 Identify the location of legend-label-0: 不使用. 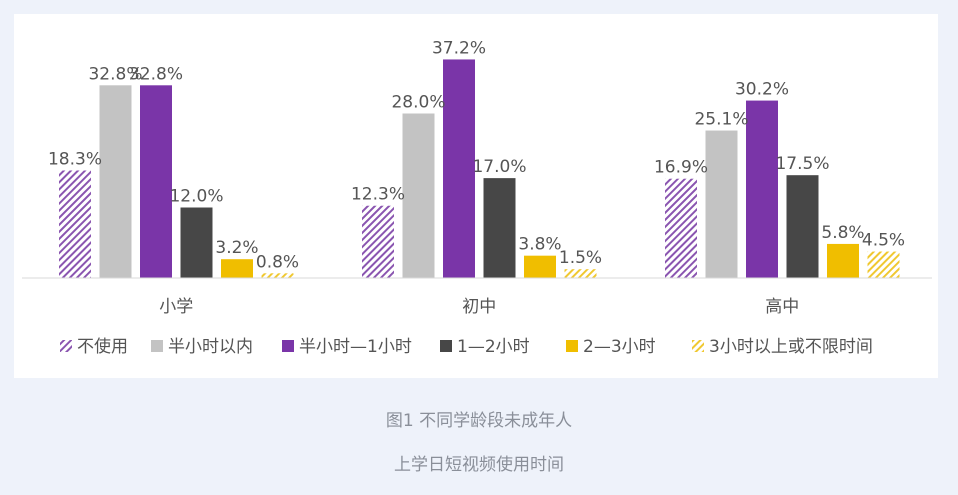
(102, 346).